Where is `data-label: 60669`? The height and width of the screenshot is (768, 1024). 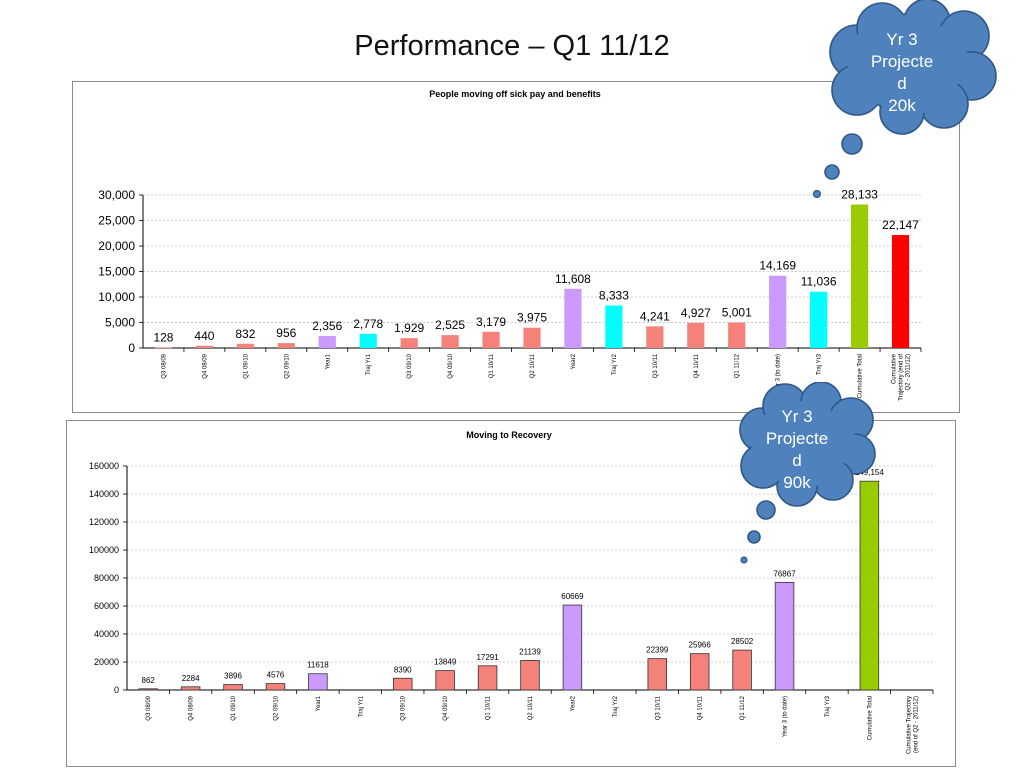 data-label: 60669 is located at coordinates (572, 596).